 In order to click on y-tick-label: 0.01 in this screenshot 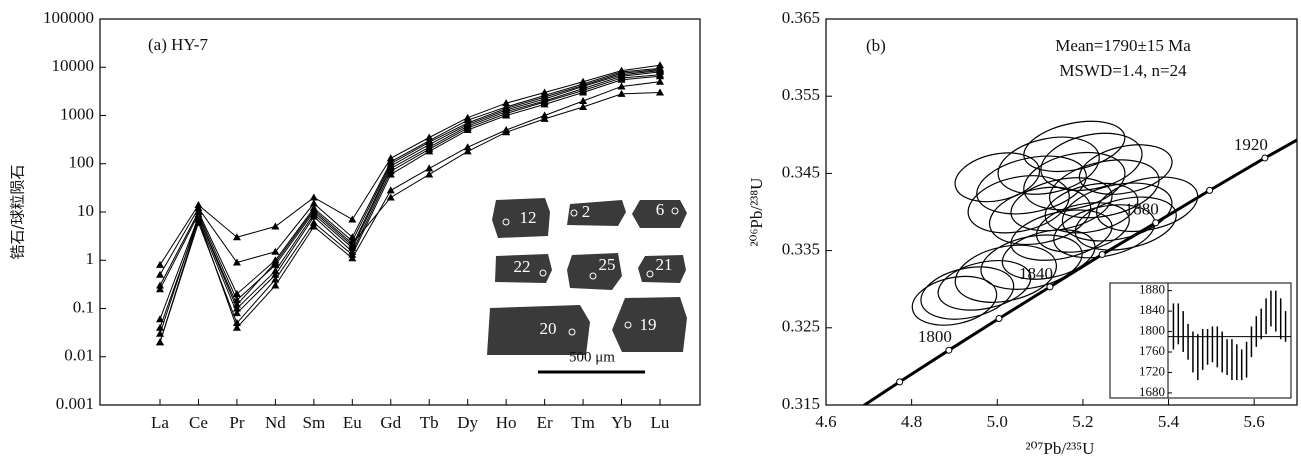, I will do `click(79, 355)`.